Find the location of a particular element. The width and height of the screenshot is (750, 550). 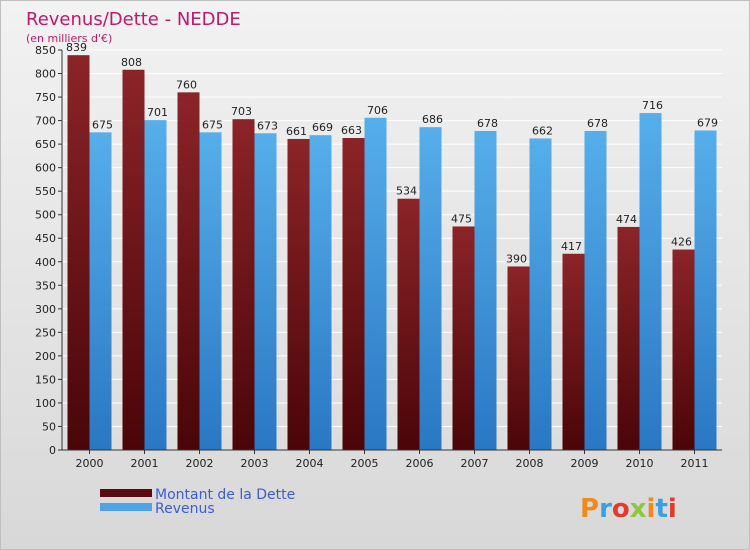

proxiti-logo: Proxiti is located at coordinates (628, 509).